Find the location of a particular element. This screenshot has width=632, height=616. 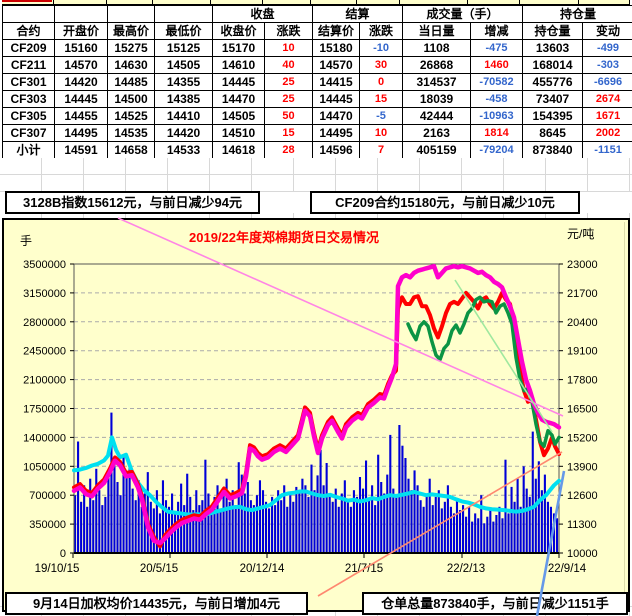

value-cell: -1151 is located at coordinates (607, 150).